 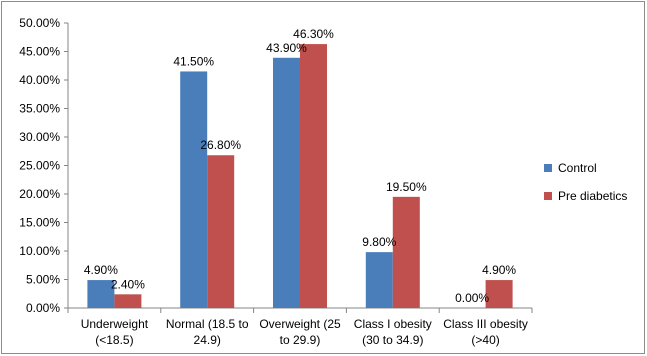 What do you see at coordinates (393, 332) in the screenshot?
I see `x-tick-label: Class I obesity (30 to 34.9)` at bounding box center [393, 332].